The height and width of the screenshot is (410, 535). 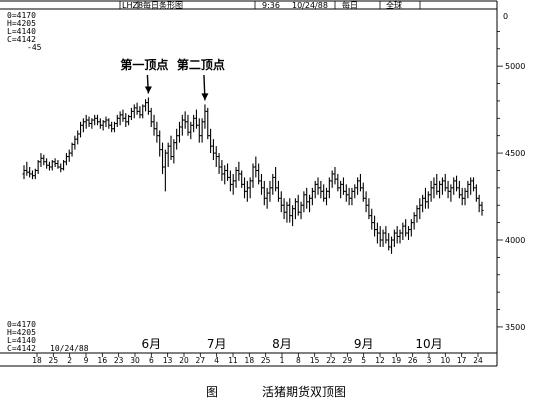 What do you see at coordinates (233, 360) in the screenshot?
I see `x-tick-label: 11` at bounding box center [233, 360].